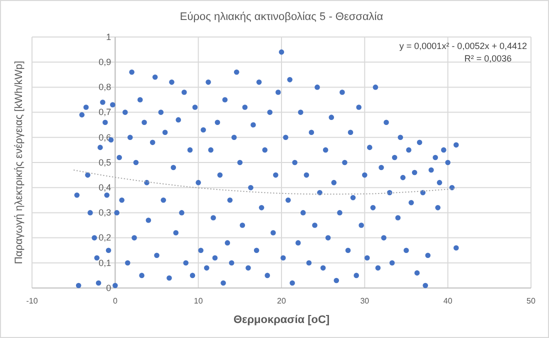  Describe the element at coordinates (105, 87) in the screenshot. I see `y-tick-label: 0,8` at that location.